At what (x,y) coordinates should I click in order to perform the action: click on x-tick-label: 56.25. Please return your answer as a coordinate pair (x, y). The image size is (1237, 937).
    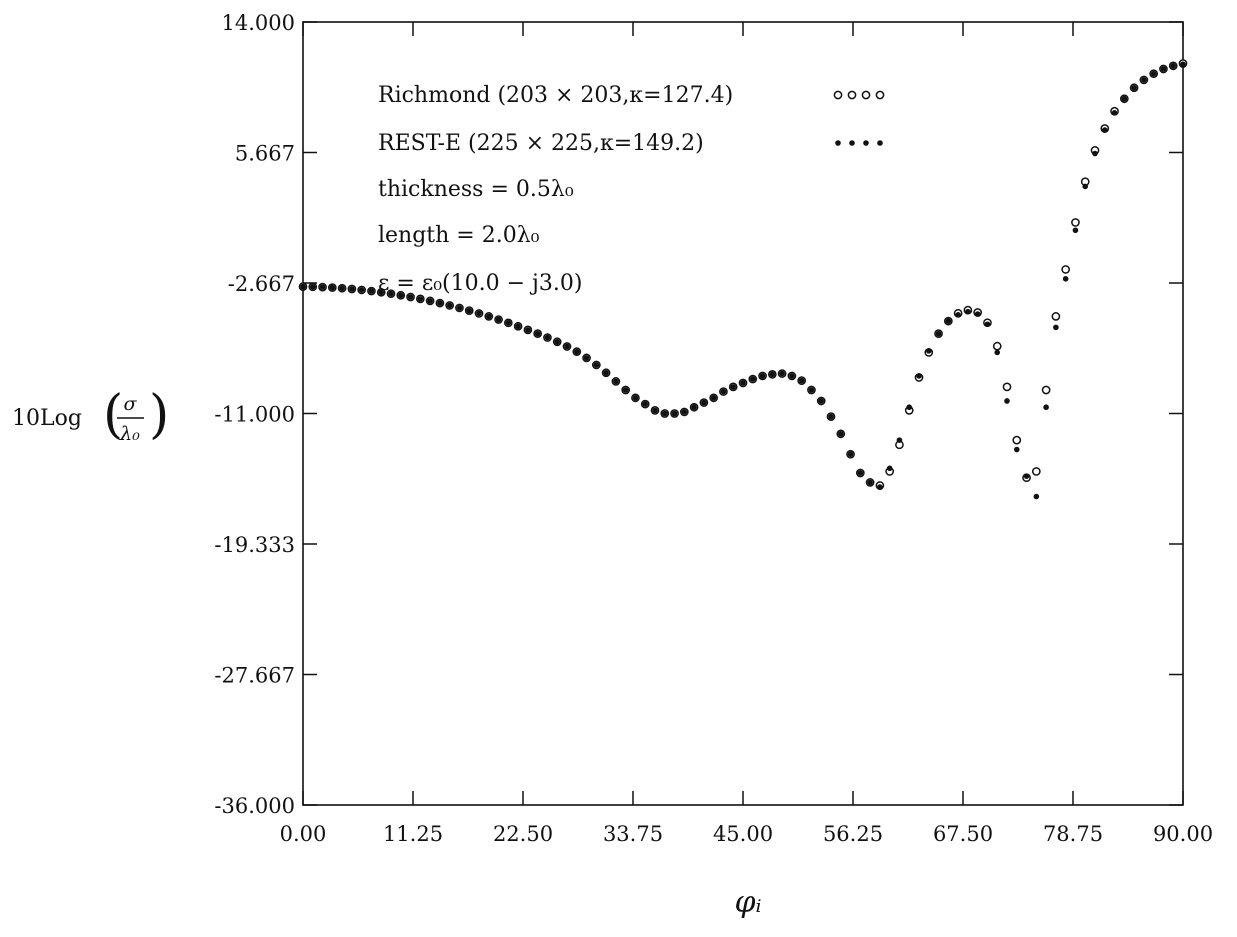
    Looking at the image, I should click on (853, 834).